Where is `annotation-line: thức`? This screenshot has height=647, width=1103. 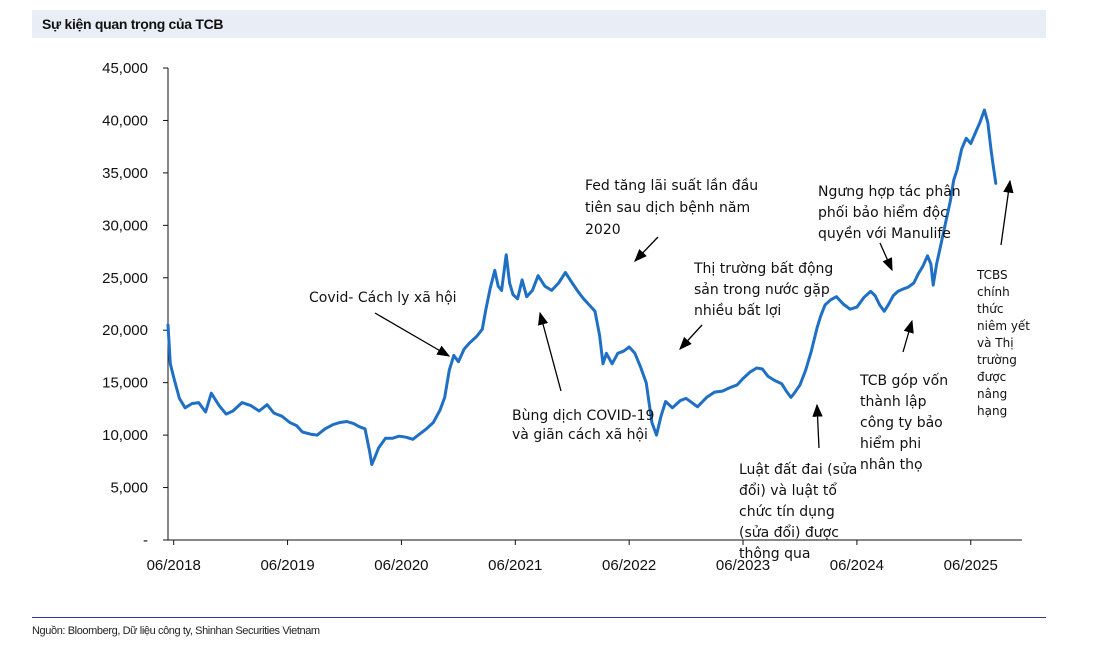
annotation-line: thức is located at coordinates (990, 309).